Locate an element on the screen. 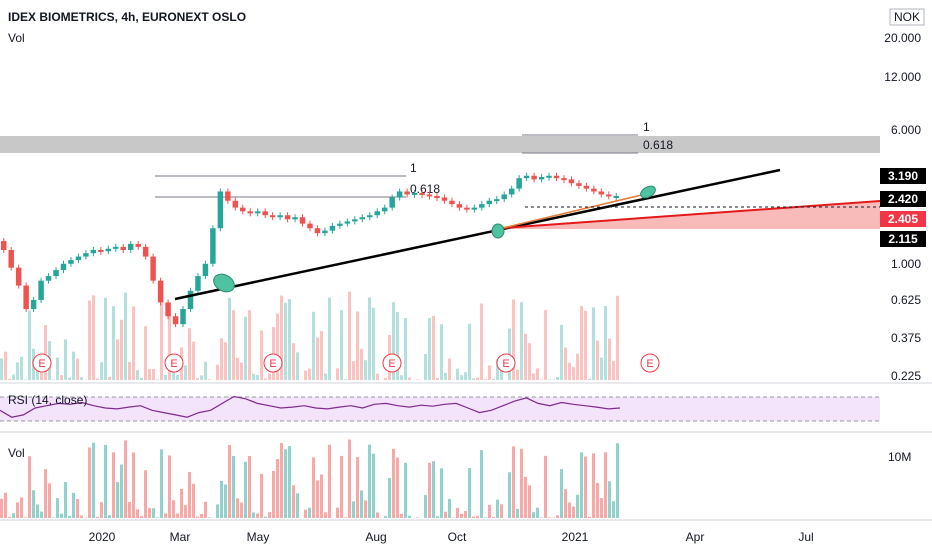 The height and width of the screenshot is (550, 932). price-badges: 3.190 2.420 2.405 2.115 is located at coordinates (903, 207).